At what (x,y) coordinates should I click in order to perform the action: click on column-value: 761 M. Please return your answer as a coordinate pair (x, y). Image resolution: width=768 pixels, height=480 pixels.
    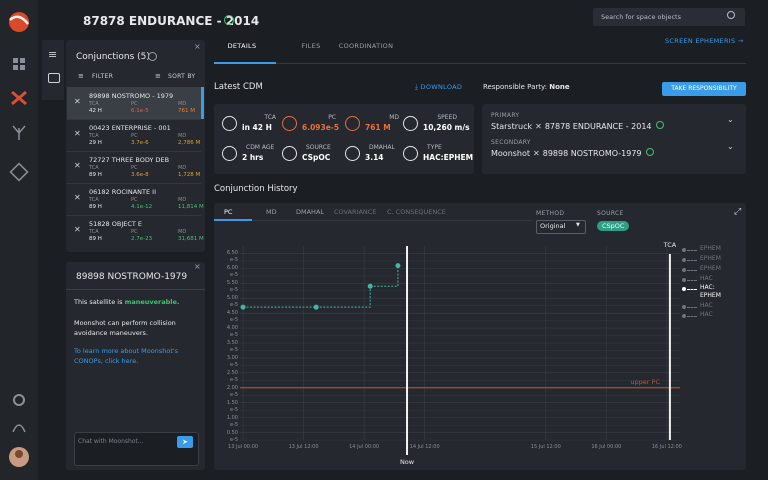
    Looking at the image, I should click on (186, 111).